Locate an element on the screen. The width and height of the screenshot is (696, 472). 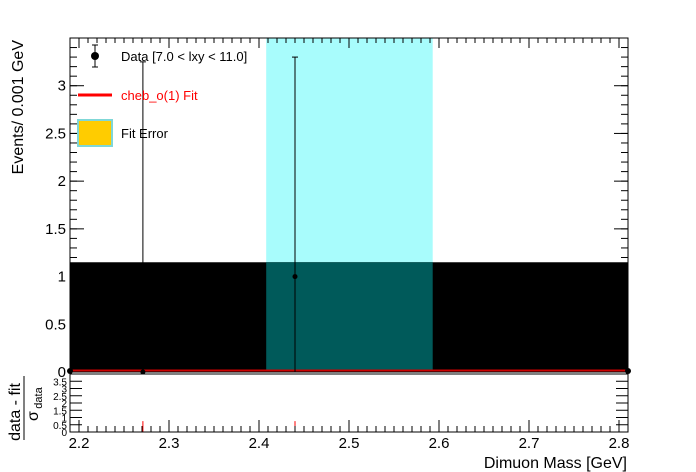
pull-y-tick-label: 1.5 is located at coordinates (60, 411).